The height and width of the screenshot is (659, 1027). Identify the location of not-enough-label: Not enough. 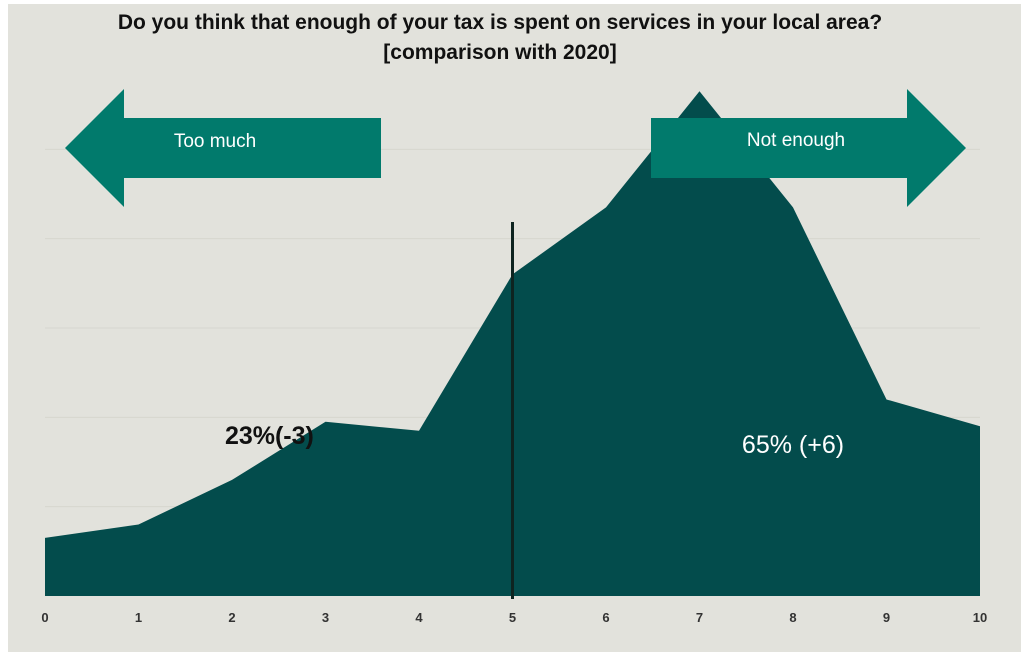
(796, 140).